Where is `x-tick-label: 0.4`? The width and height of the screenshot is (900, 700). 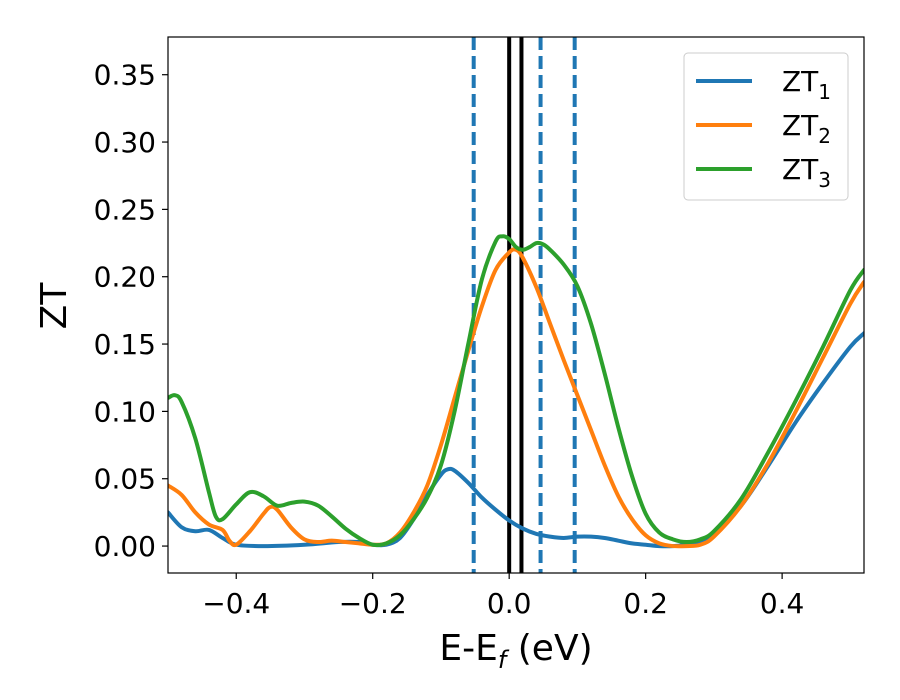 x-tick-label: 0.4 is located at coordinates (782, 603).